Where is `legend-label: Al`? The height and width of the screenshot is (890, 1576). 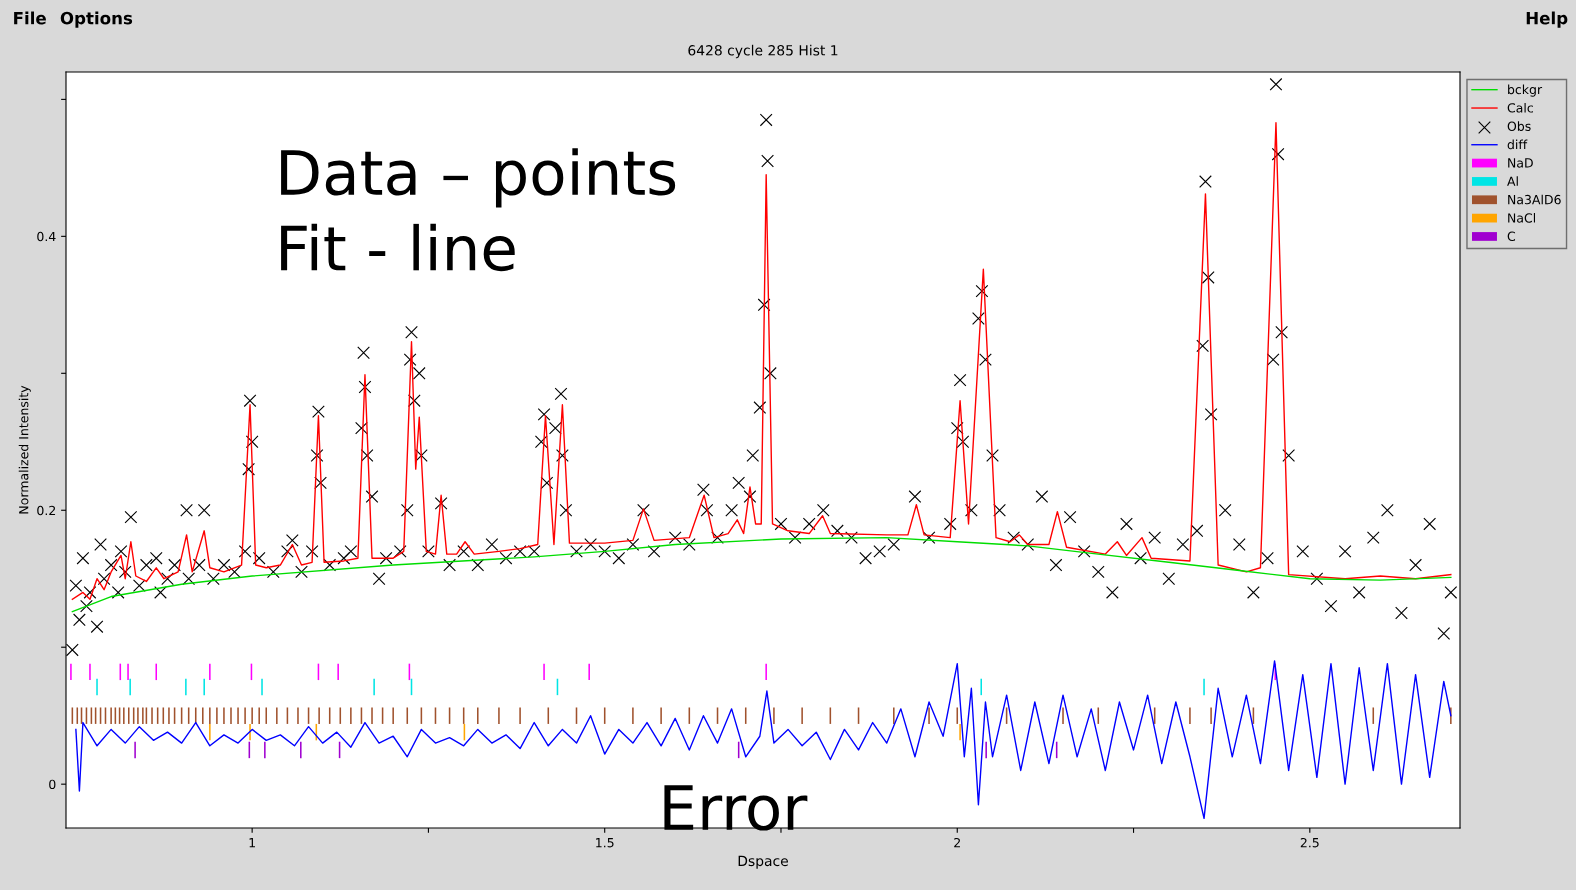
legend-label: Al is located at coordinates (1512, 181).